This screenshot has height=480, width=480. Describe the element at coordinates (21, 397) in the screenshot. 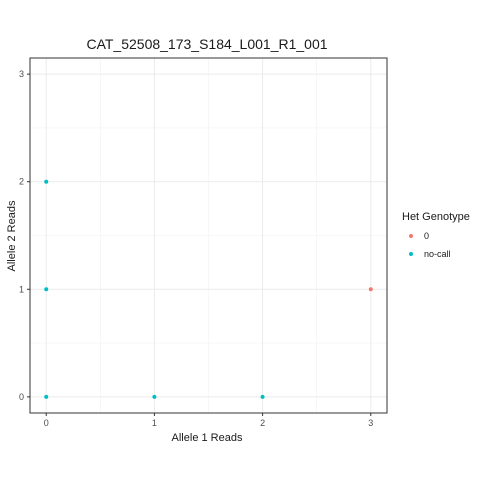

I see `y-tick-label: 0` at that location.